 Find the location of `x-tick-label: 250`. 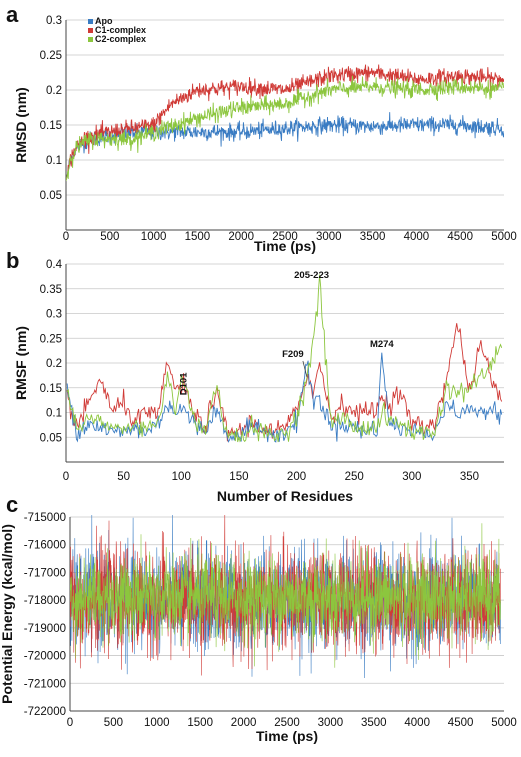

x-tick-label: 250 is located at coordinates (354, 477).